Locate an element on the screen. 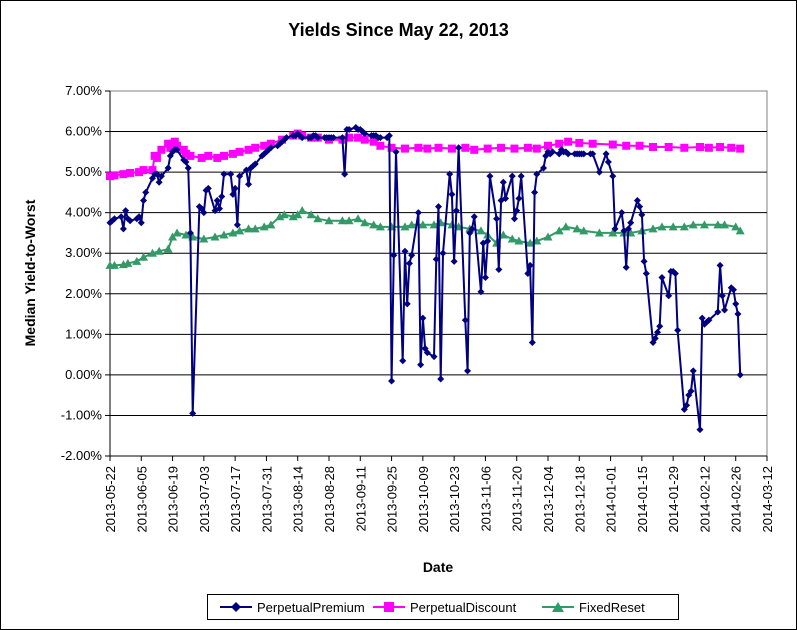 Image resolution: width=797 pixels, height=630 pixels. x-tick-label: 2013-09-25 is located at coordinates (392, 499).